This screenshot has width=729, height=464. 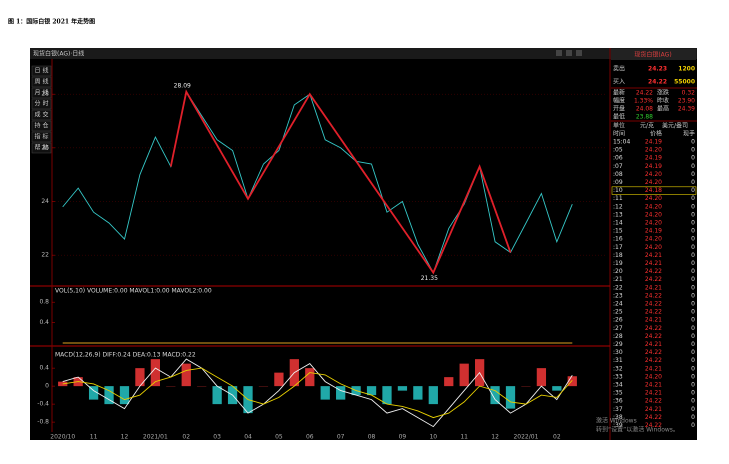 What do you see at coordinates (618, 263) in the screenshot?
I see `table-cell: :19` at bounding box center [618, 263].